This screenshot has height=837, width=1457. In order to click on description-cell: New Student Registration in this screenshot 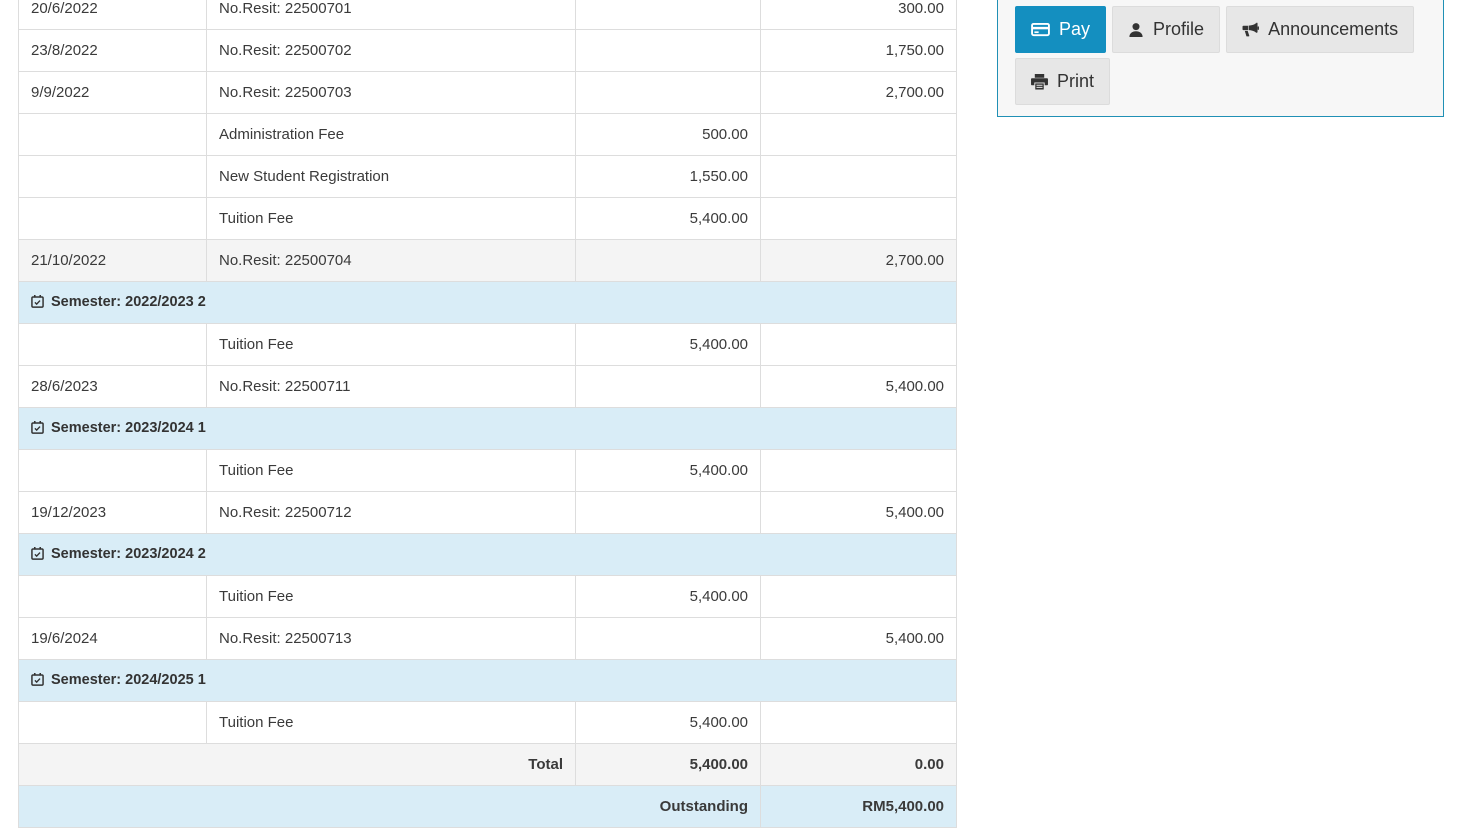, I will do `click(391, 176)`.